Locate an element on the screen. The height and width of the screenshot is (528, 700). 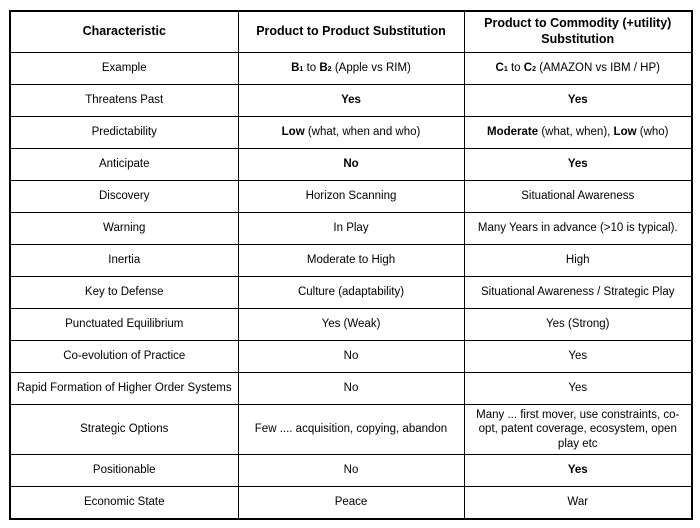
product-to-commodity-cell: C1 to C2 (AMAZON vs IBM / HP) is located at coordinates (578, 68).